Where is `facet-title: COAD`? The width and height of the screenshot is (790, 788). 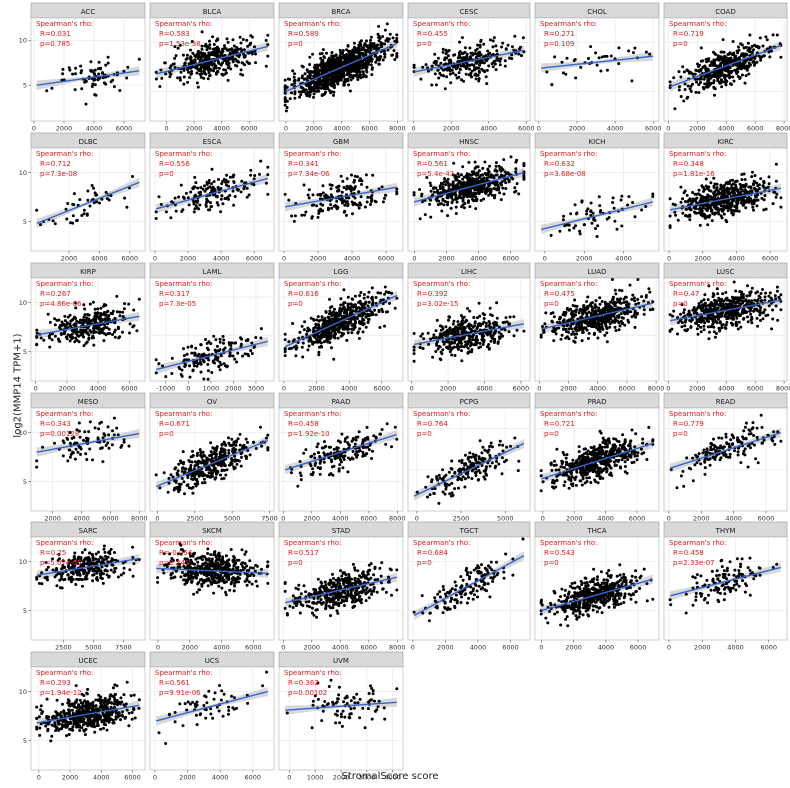 facet-title: COAD is located at coordinates (725, 12).